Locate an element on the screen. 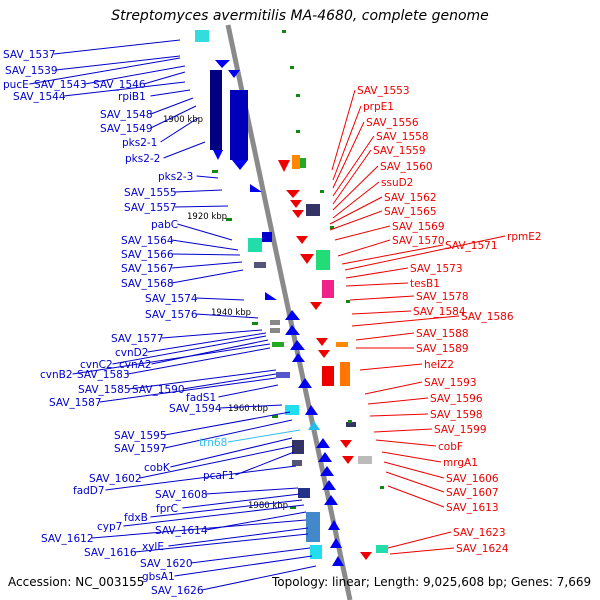 The image size is (600, 600). right-gene-label: ssuD2 is located at coordinates (397, 183).